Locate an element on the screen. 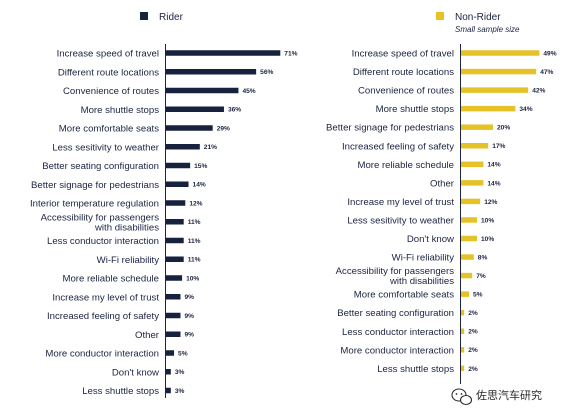 The width and height of the screenshot is (576, 419). non-rider-category-label-more-comfortable-seats: More comfortable seats is located at coordinates (404, 295).